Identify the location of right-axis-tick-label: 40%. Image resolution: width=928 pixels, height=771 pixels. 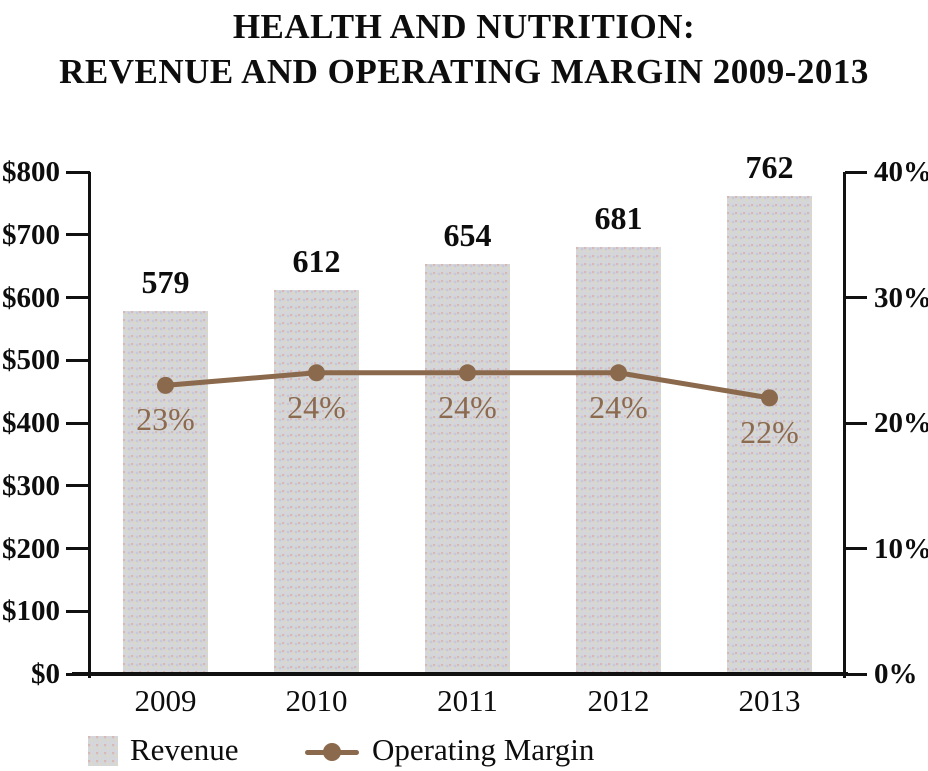
(901, 172).